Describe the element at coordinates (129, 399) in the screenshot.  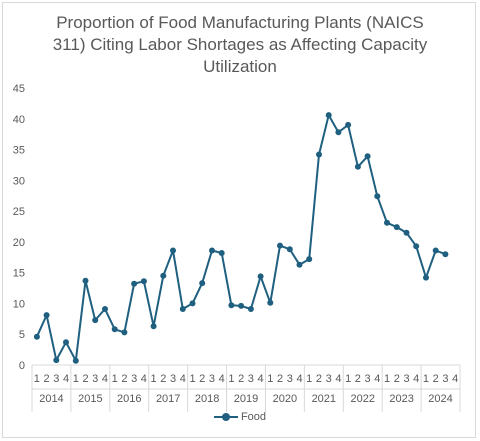
I see `x-tick-label-year: 2016` at that location.